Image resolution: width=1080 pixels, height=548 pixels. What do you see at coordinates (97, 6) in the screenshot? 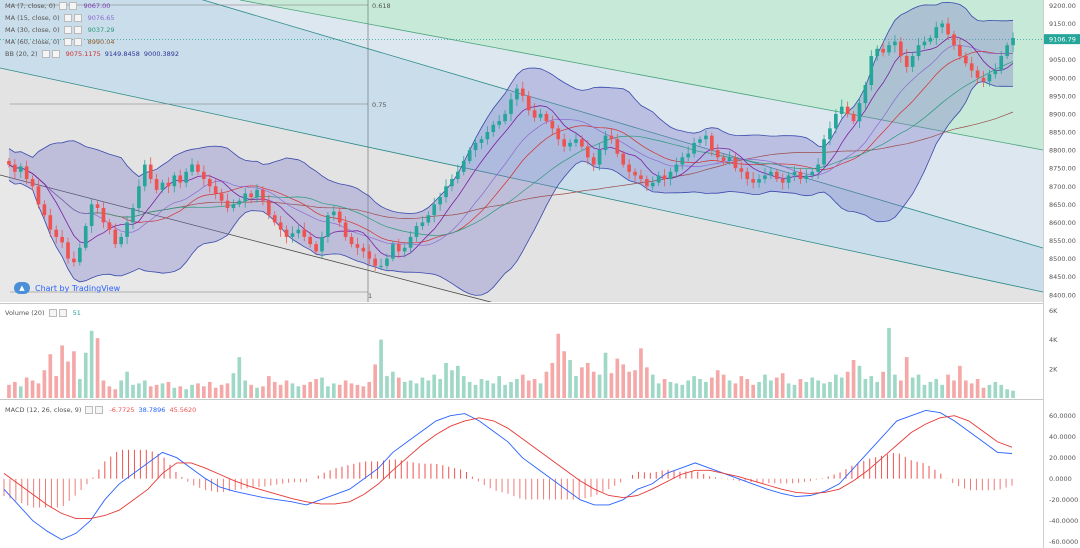
I see `ma7-value: 9067.00` at bounding box center [97, 6].